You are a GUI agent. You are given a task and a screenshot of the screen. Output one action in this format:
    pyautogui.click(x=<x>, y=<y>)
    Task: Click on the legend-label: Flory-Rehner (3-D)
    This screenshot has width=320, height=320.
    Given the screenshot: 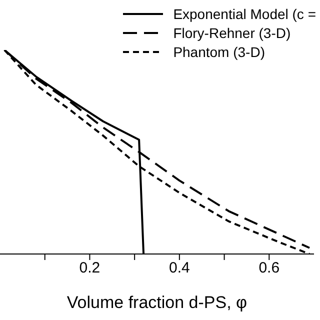 What is the action you would take?
    pyautogui.click(x=232, y=32)
    